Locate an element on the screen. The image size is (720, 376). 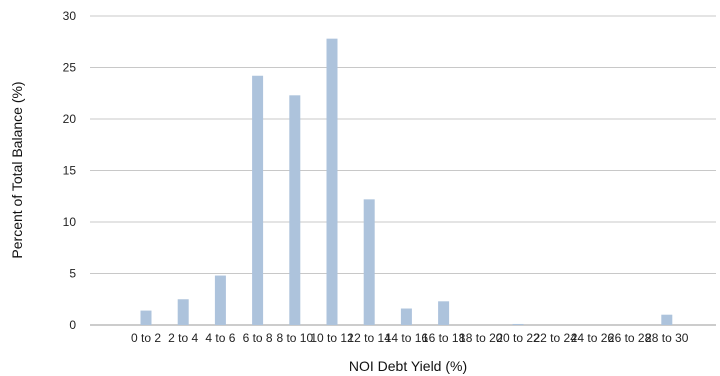
x-tick-label-8: 14 to 16 is located at coordinates (407, 338).